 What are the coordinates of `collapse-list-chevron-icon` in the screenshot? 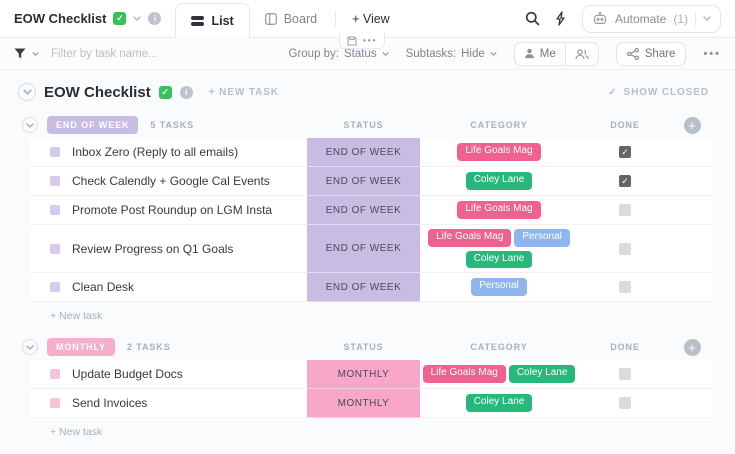 It's located at (27, 92).